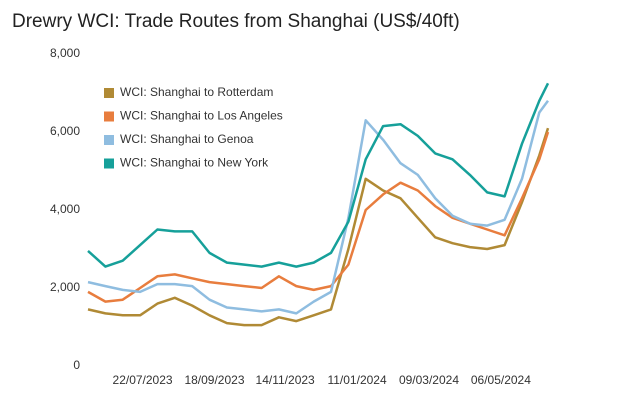  What do you see at coordinates (194, 163) in the screenshot?
I see `legend-label: WCI: Shanghai to New York` at bounding box center [194, 163].